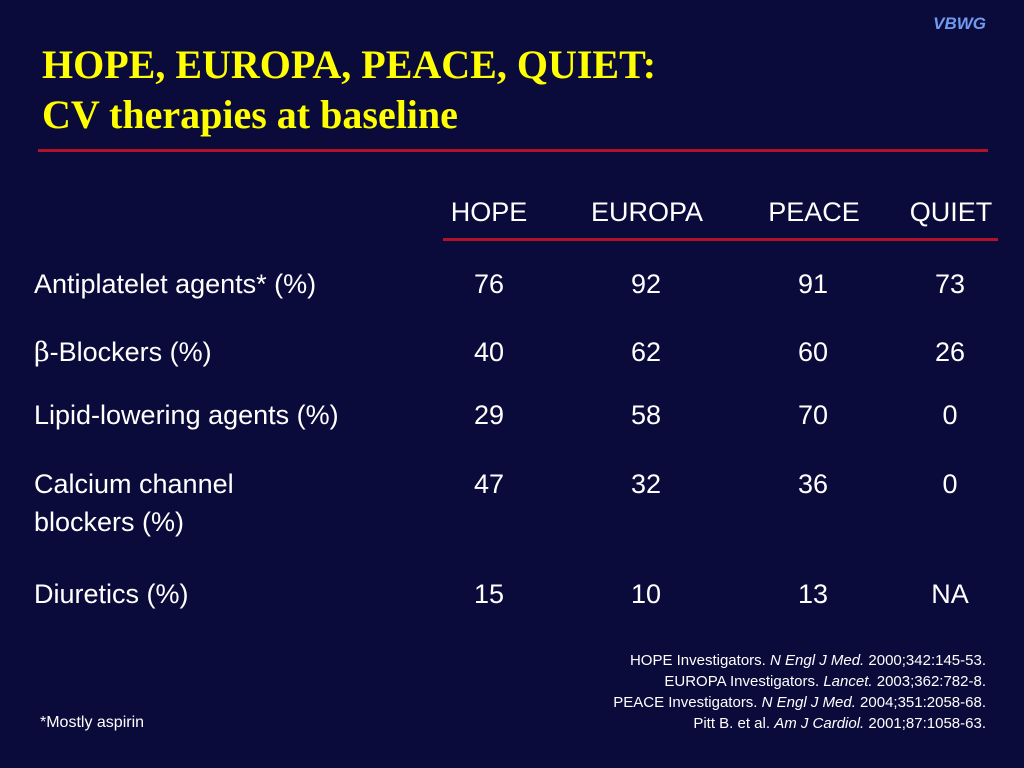 This screenshot has height=768, width=1024. I want to click on reference-authors: EUROPA Investigators., so click(744, 681).